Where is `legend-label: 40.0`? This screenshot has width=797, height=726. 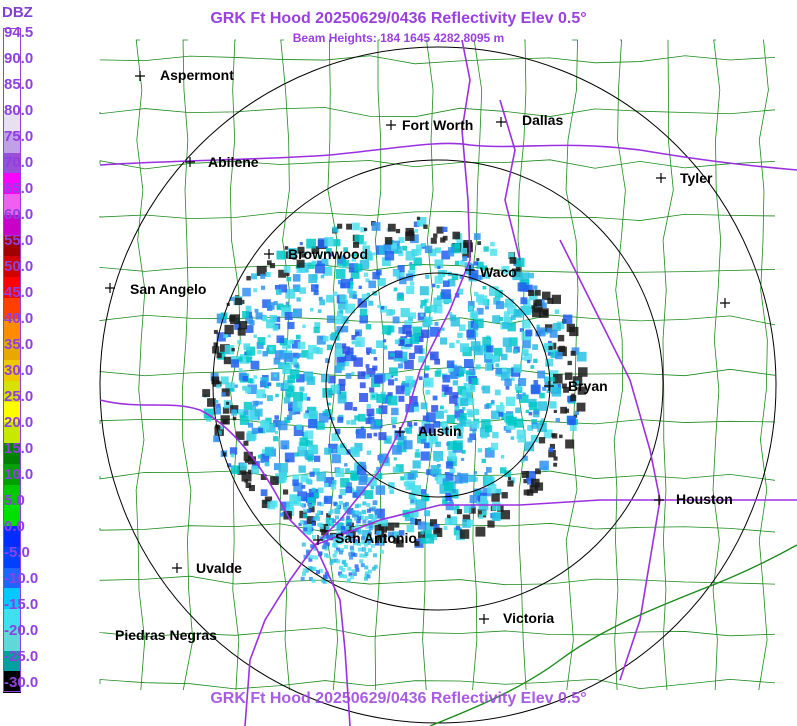 legend-label: 40.0 is located at coordinates (19, 318).